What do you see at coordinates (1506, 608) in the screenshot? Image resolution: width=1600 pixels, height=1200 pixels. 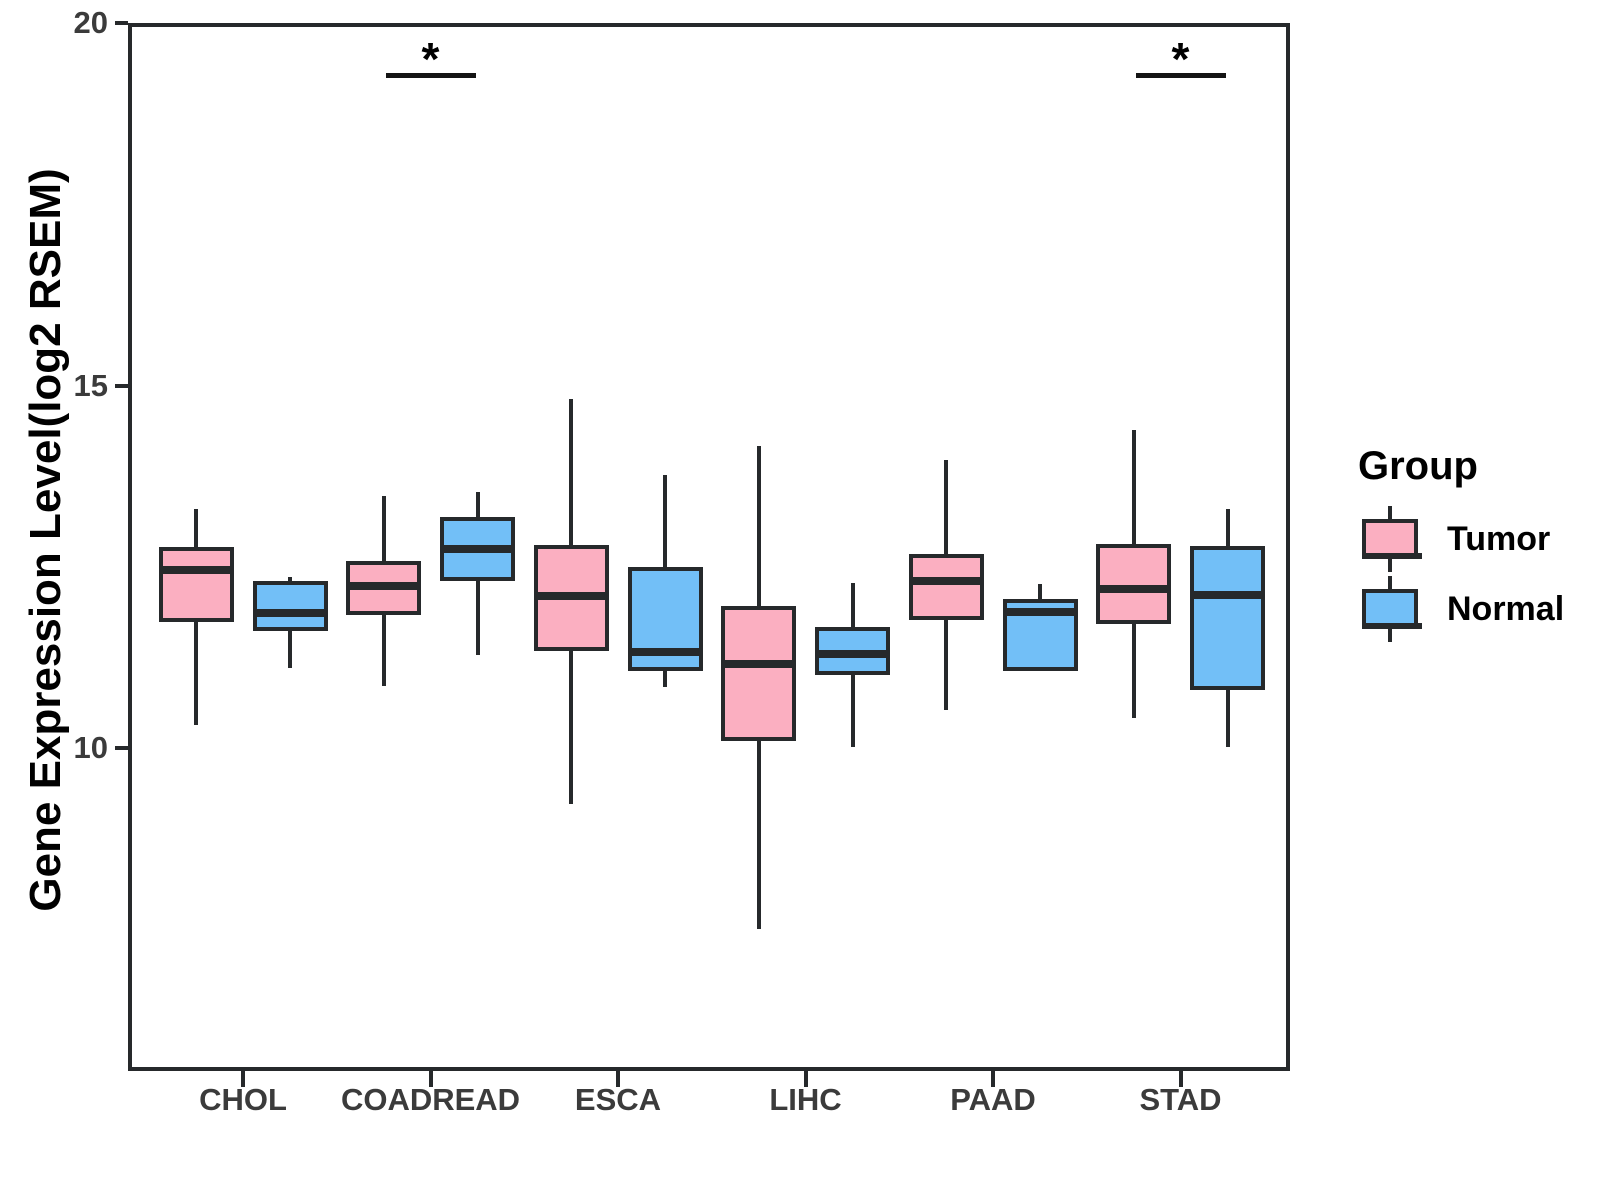 I see `legend-label-normal: Normal` at bounding box center [1506, 608].